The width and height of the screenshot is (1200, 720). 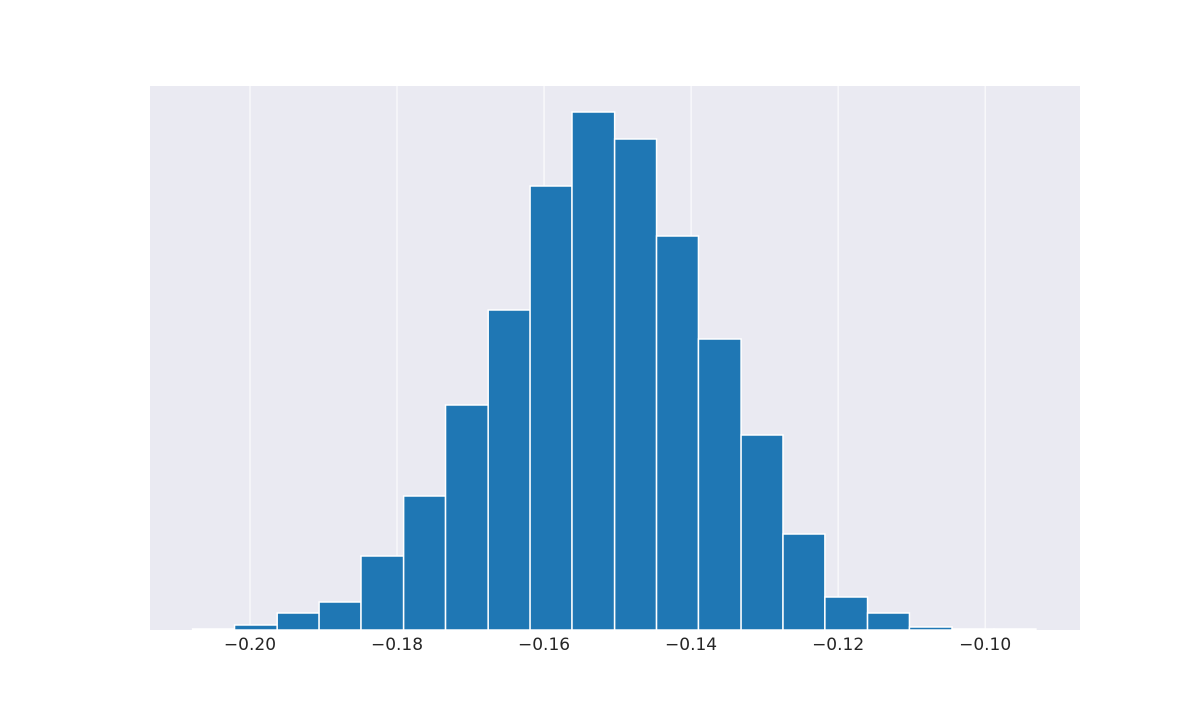 I want to click on x-tick-label: −0.16, so click(x=544, y=645).